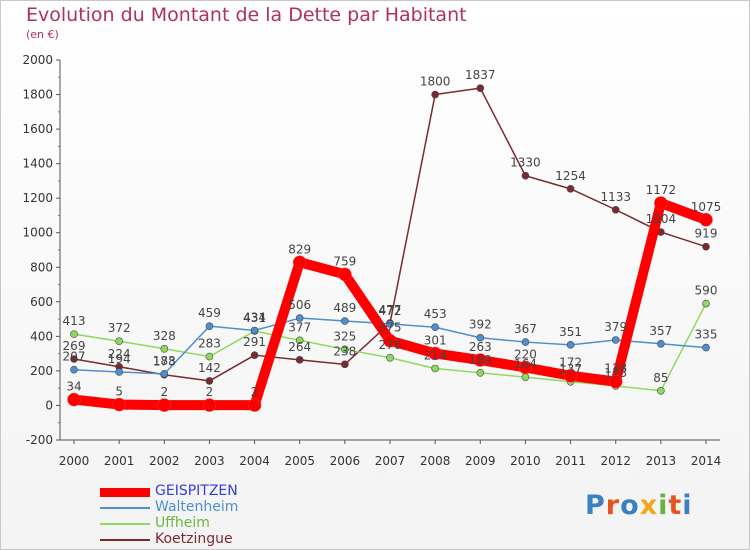 This screenshot has height=550, width=750. What do you see at coordinates (525, 163) in the screenshot?
I see `data-label: 1330` at bounding box center [525, 163].